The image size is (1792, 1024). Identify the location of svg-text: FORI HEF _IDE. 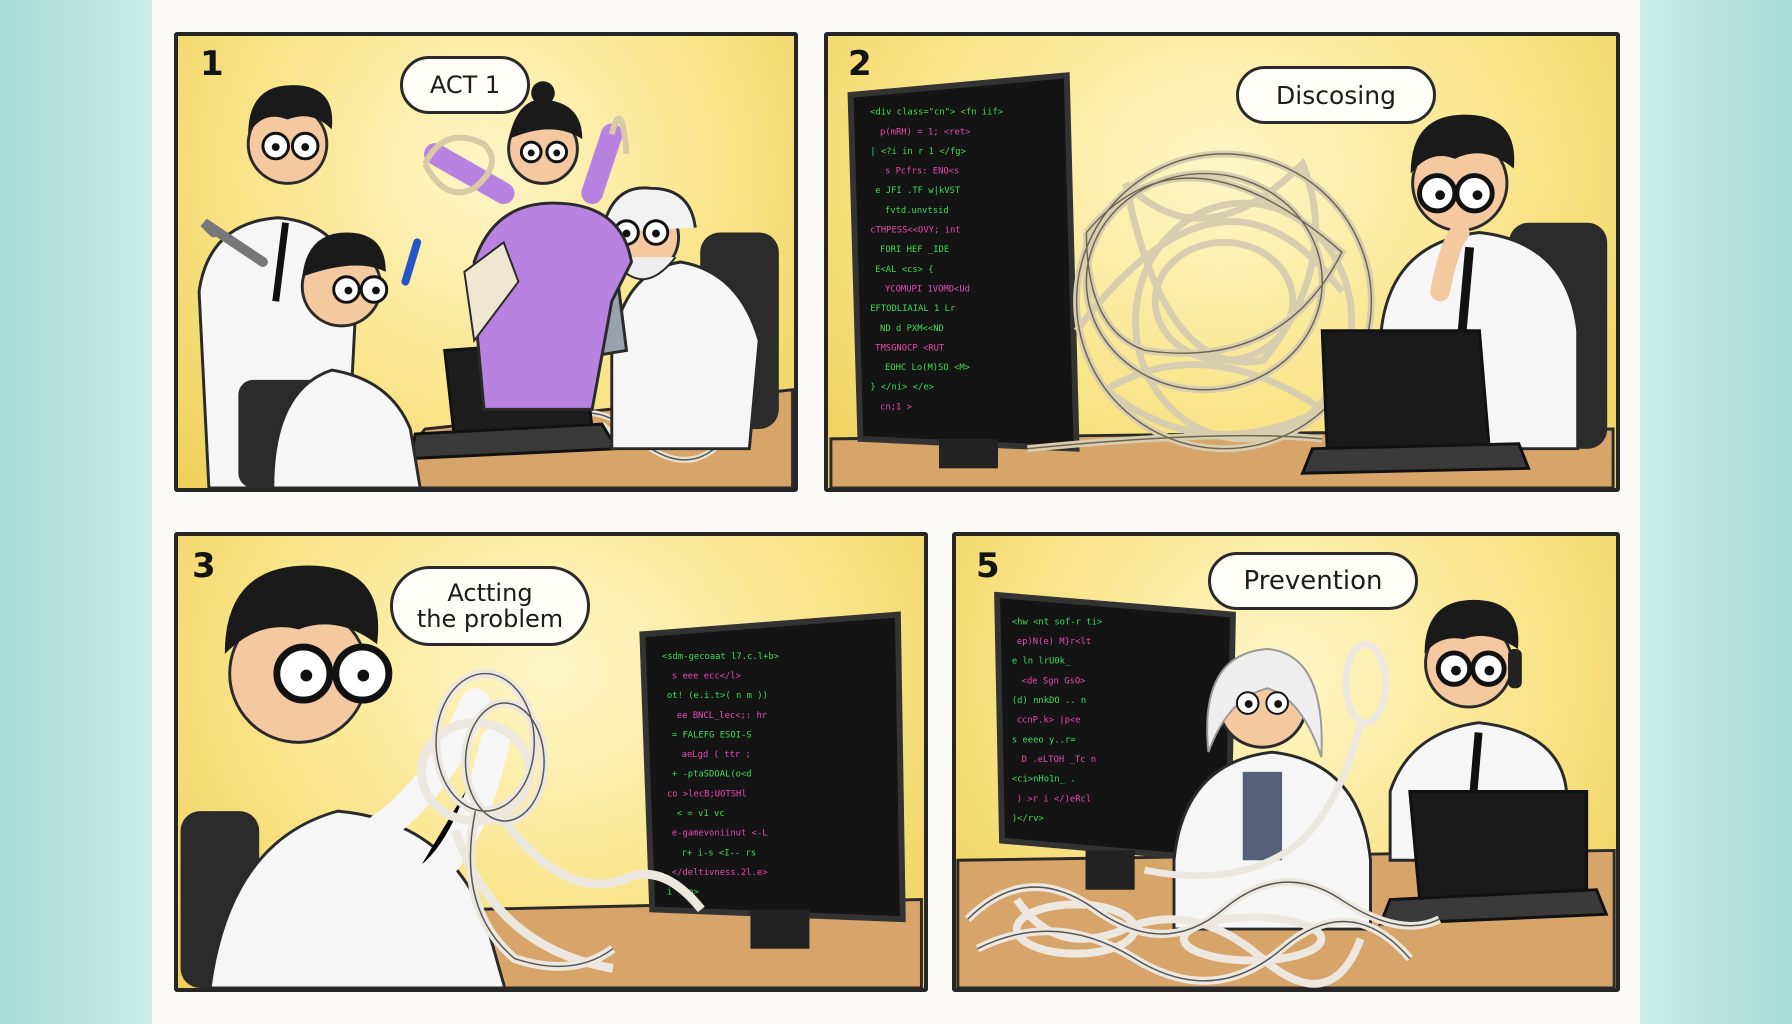
(914, 250).